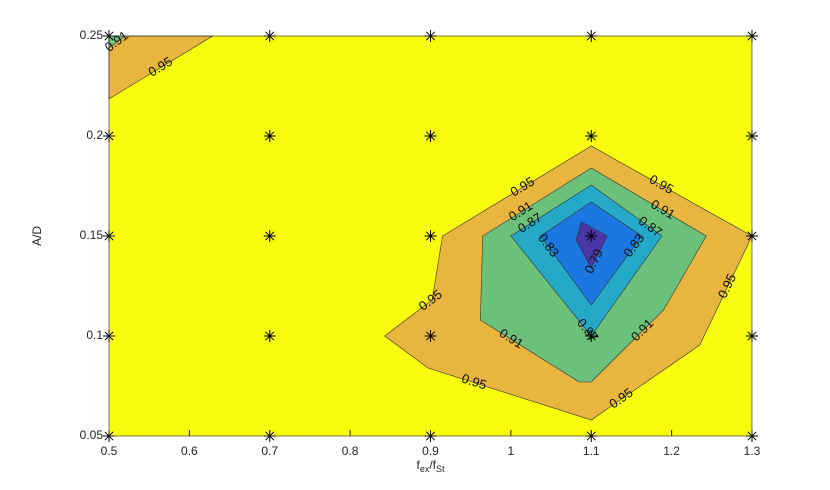  What do you see at coordinates (671, 451) in the screenshot?
I see `x-tick-label: 1.2` at bounding box center [671, 451].